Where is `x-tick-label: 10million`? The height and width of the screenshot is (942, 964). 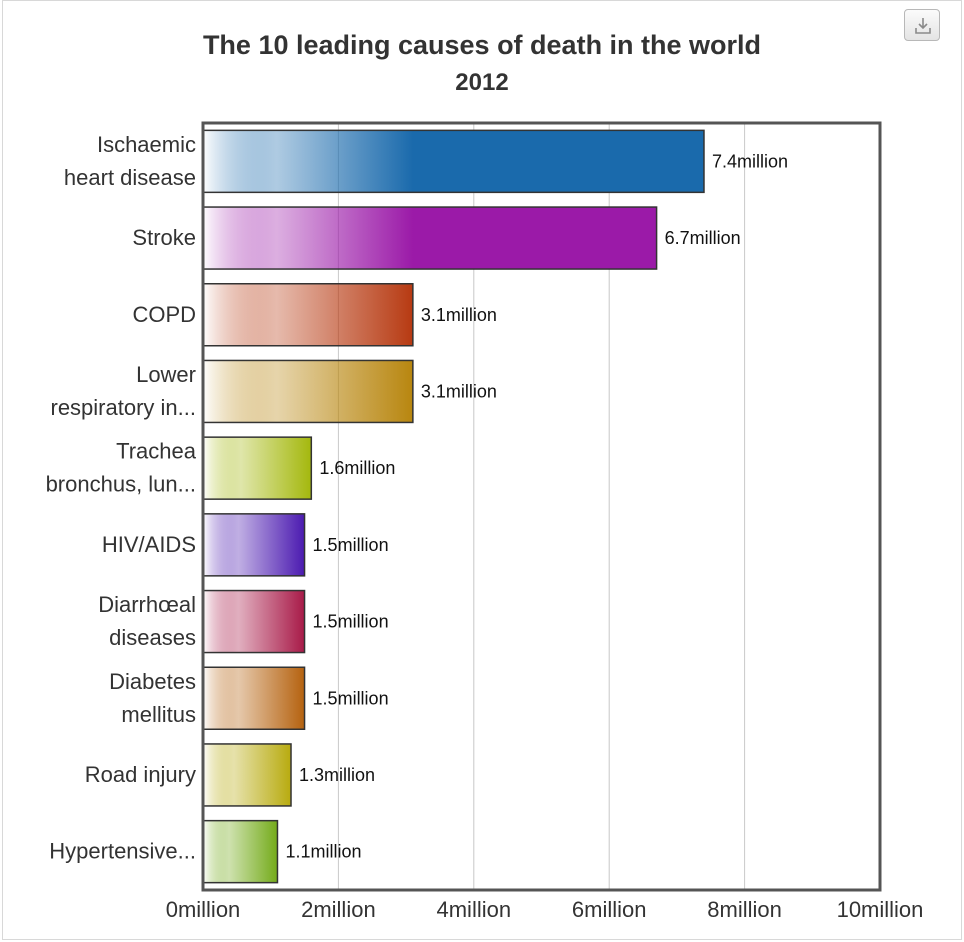
x-tick-label: 10million is located at coordinates (880, 909).